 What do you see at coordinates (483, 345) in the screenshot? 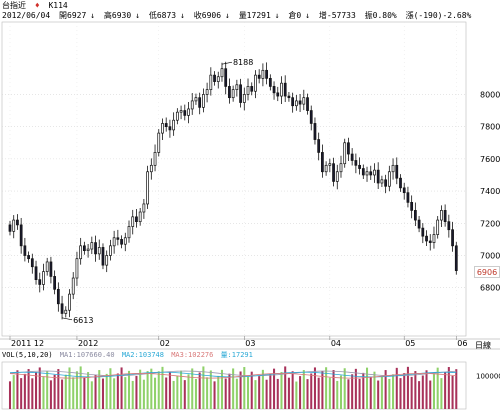
I see `timeframe-label: 日線` at bounding box center [483, 345].